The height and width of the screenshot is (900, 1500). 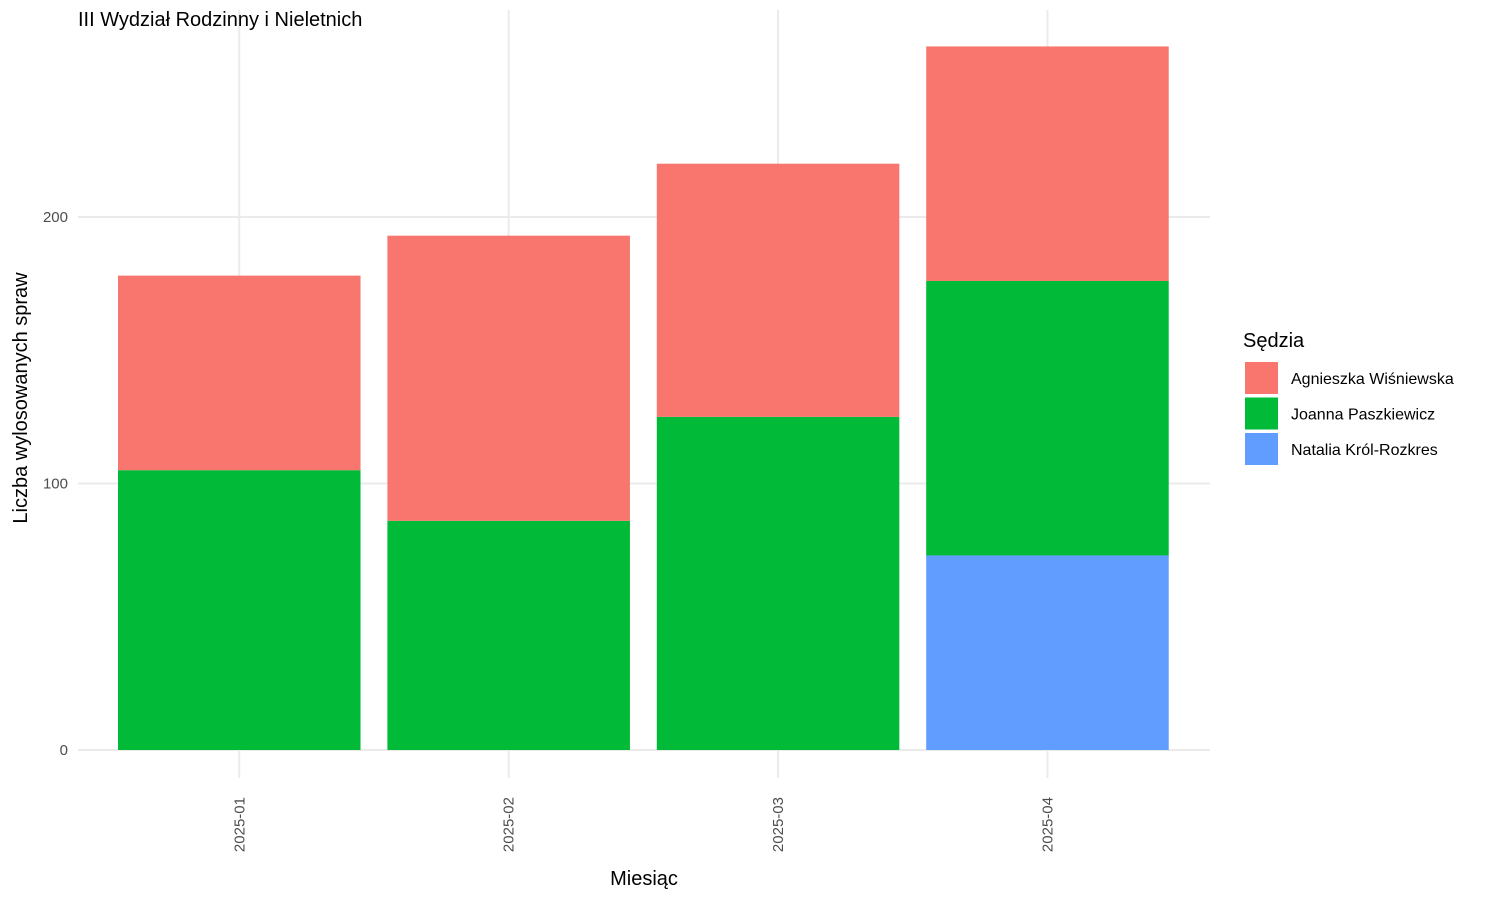 I want to click on chart-title: III Wydział Rodzinny i Nieletnich, so click(x=220, y=20).